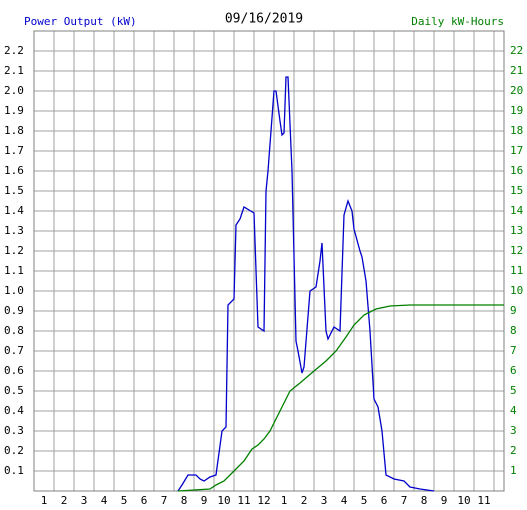 The width and height of the screenshot is (527, 510). I want to click on y2-axis-label: Daily kW-Hours, so click(457, 21).